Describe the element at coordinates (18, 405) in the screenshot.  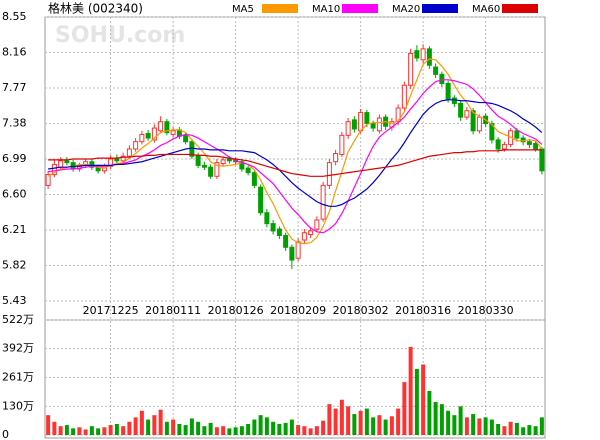
I see `y-tick-label: 130万` at that location.